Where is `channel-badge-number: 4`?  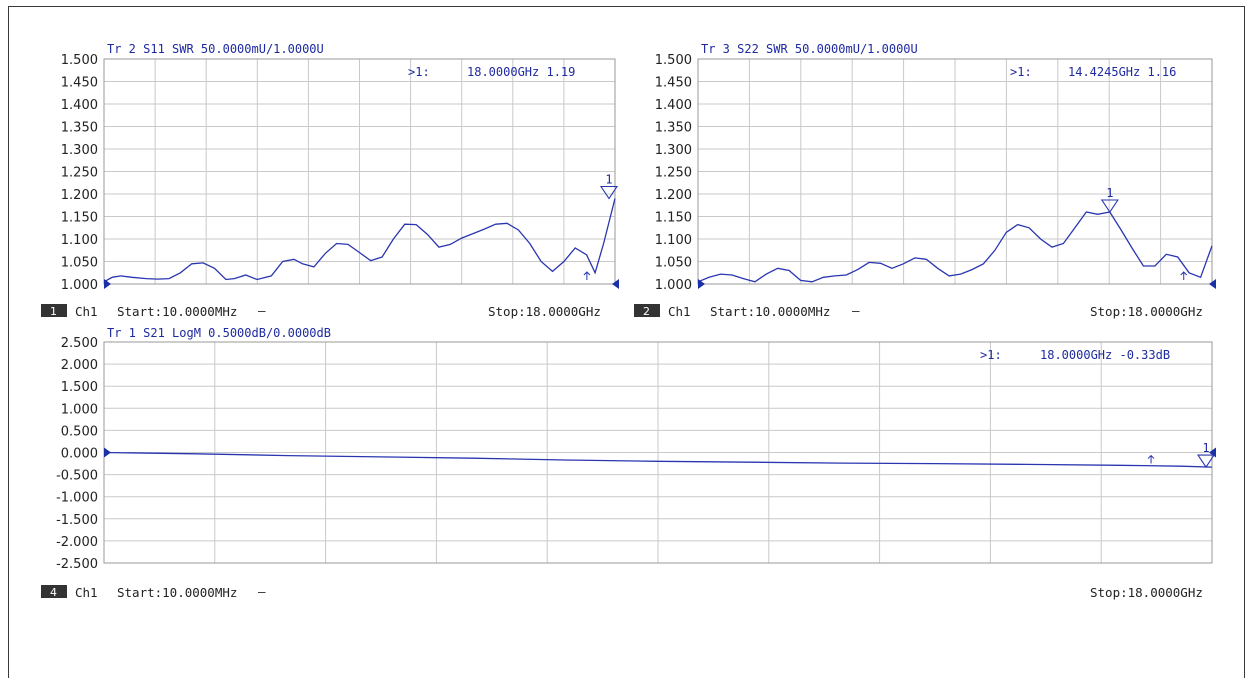 channel-badge-number: 4 is located at coordinates (53, 592).